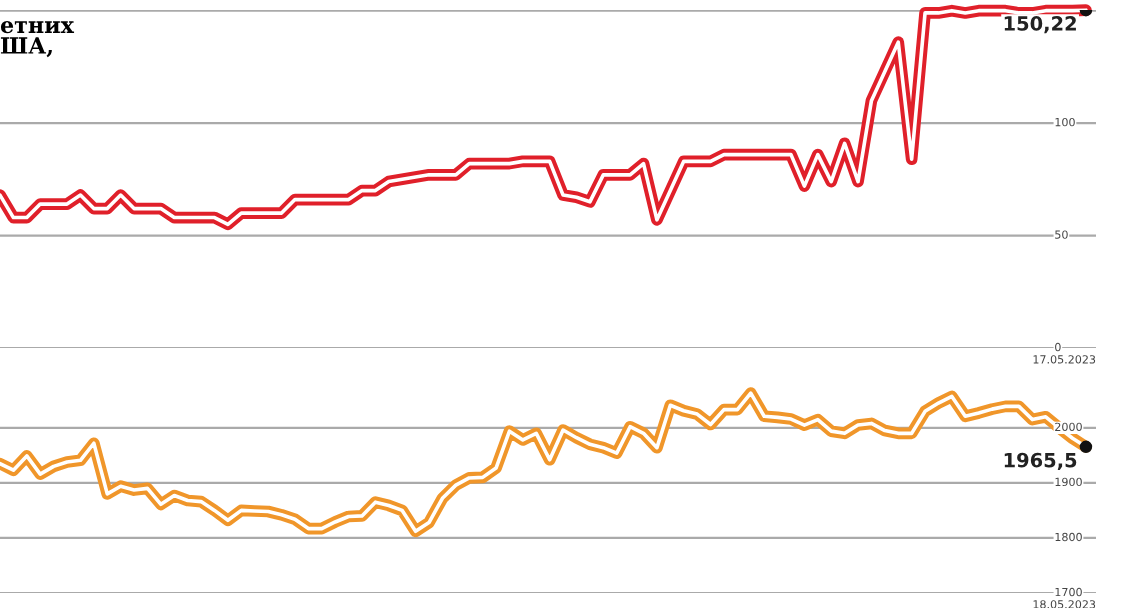 This screenshot has width=1126, height=608. Describe the element at coordinates (37, 39) in the screenshot. I see `text: етних ША,` at that location.